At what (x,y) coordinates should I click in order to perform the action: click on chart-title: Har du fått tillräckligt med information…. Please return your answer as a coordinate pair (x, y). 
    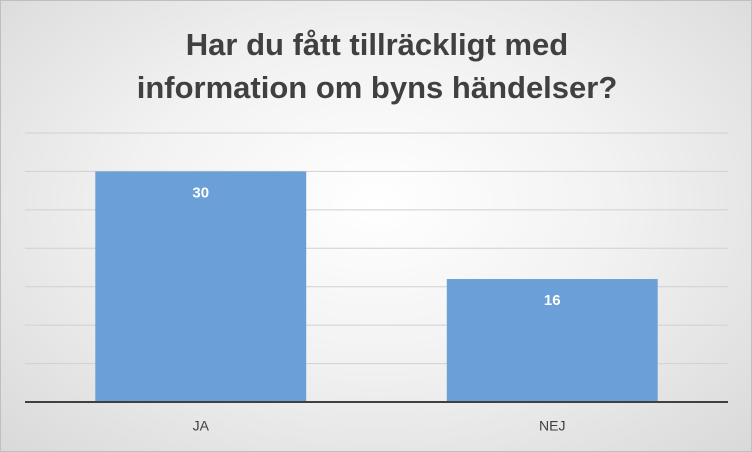
    Looking at the image, I should click on (377, 66).